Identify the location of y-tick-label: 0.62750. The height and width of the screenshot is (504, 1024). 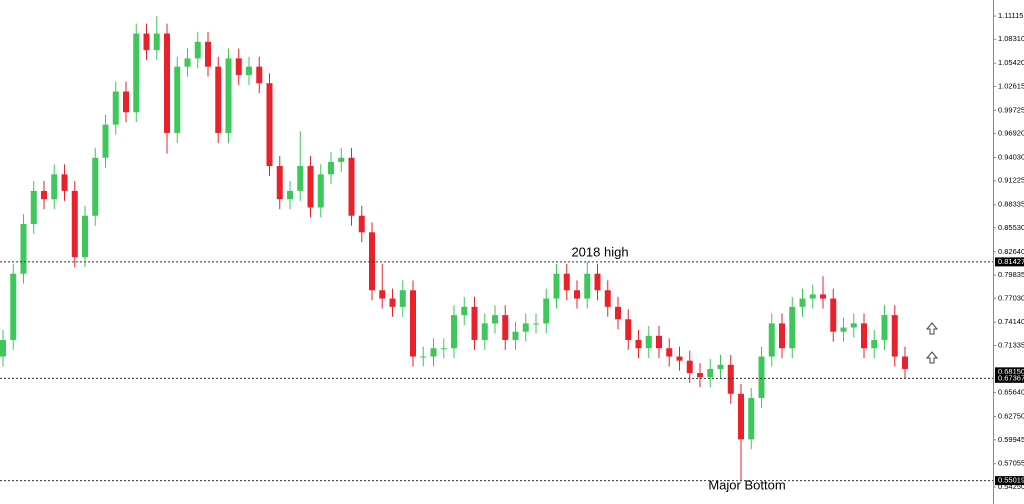
(1011, 416).